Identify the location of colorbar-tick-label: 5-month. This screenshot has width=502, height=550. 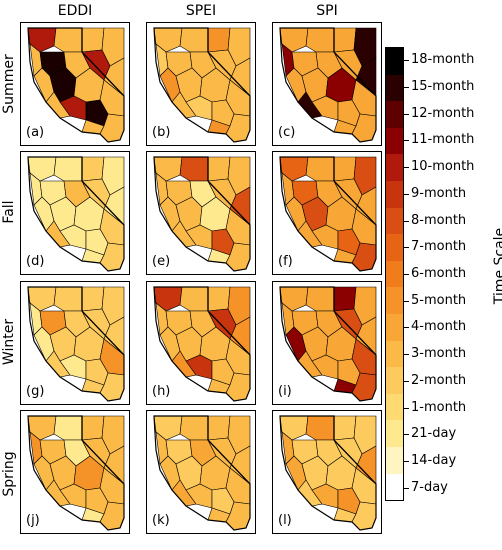
(439, 300).